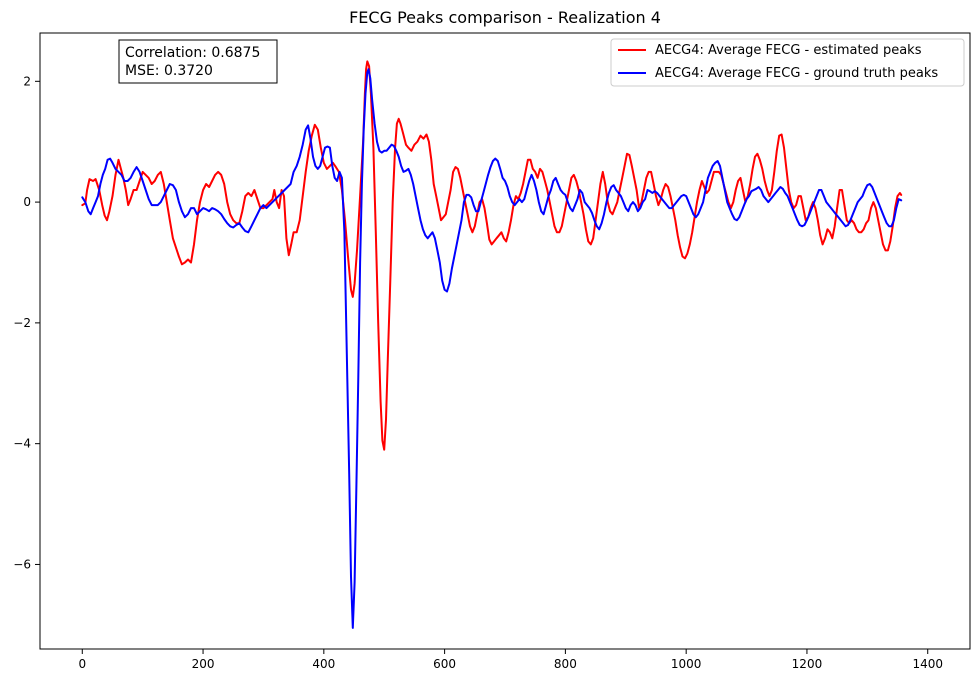 The width and height of the screenshot is (980, 686). Describe the element at coordinates (169, 71) in the screenshot. I see `mse-text: MSE: 0.3720` at that location.